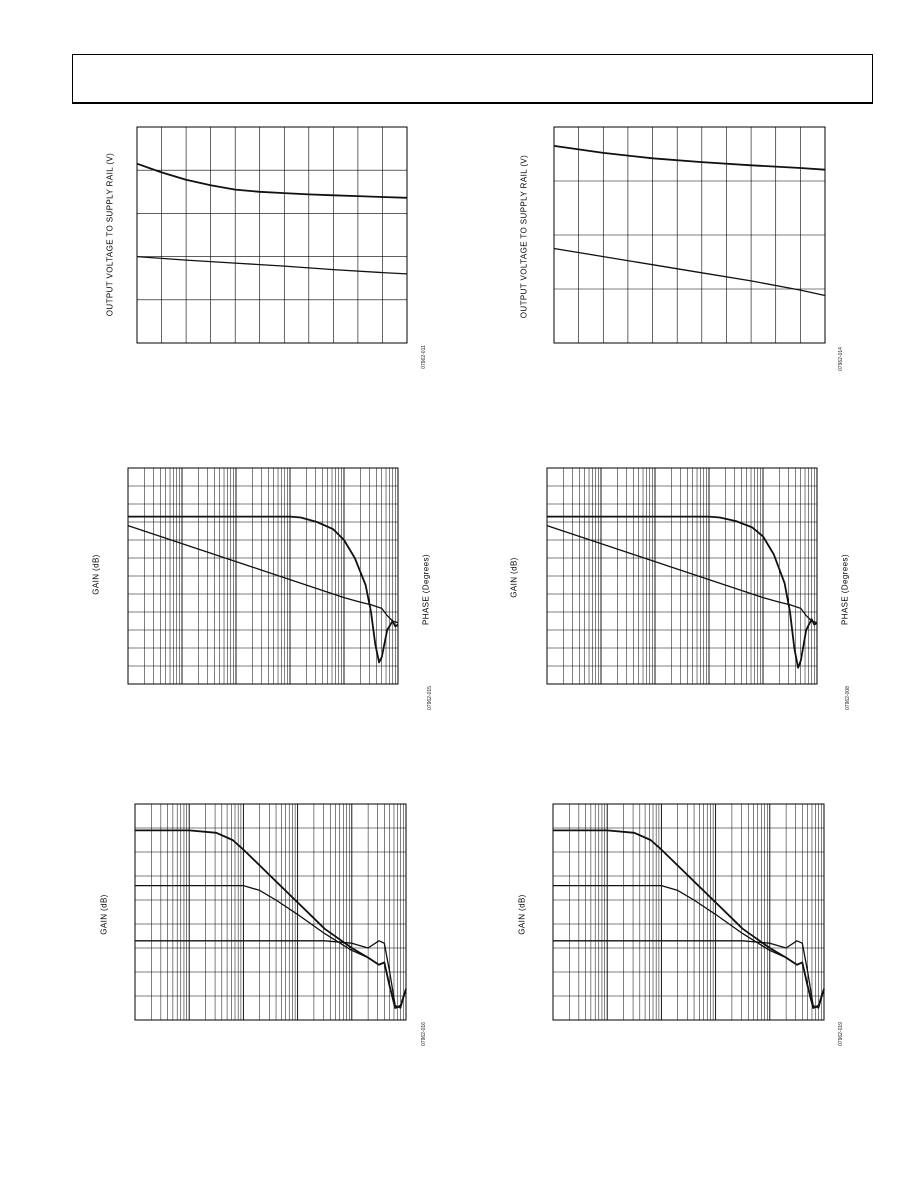 The width and height of the screenshot is (918, 1188). What do you see at coordinates (872, 78) in the screenshot?
I see `header-border-right` at bounding box center [872, 78].